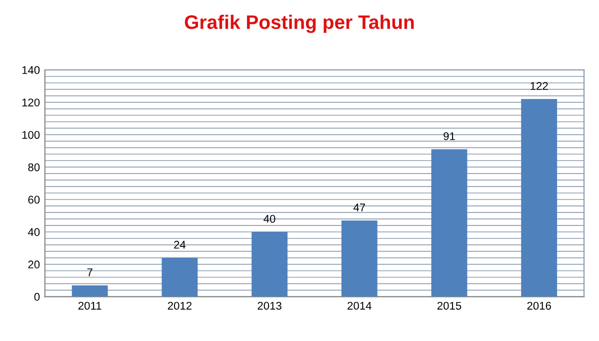 This screenshot has height=341, width=599. I want to click on x-tick-label: 2013, so click(270, 306).